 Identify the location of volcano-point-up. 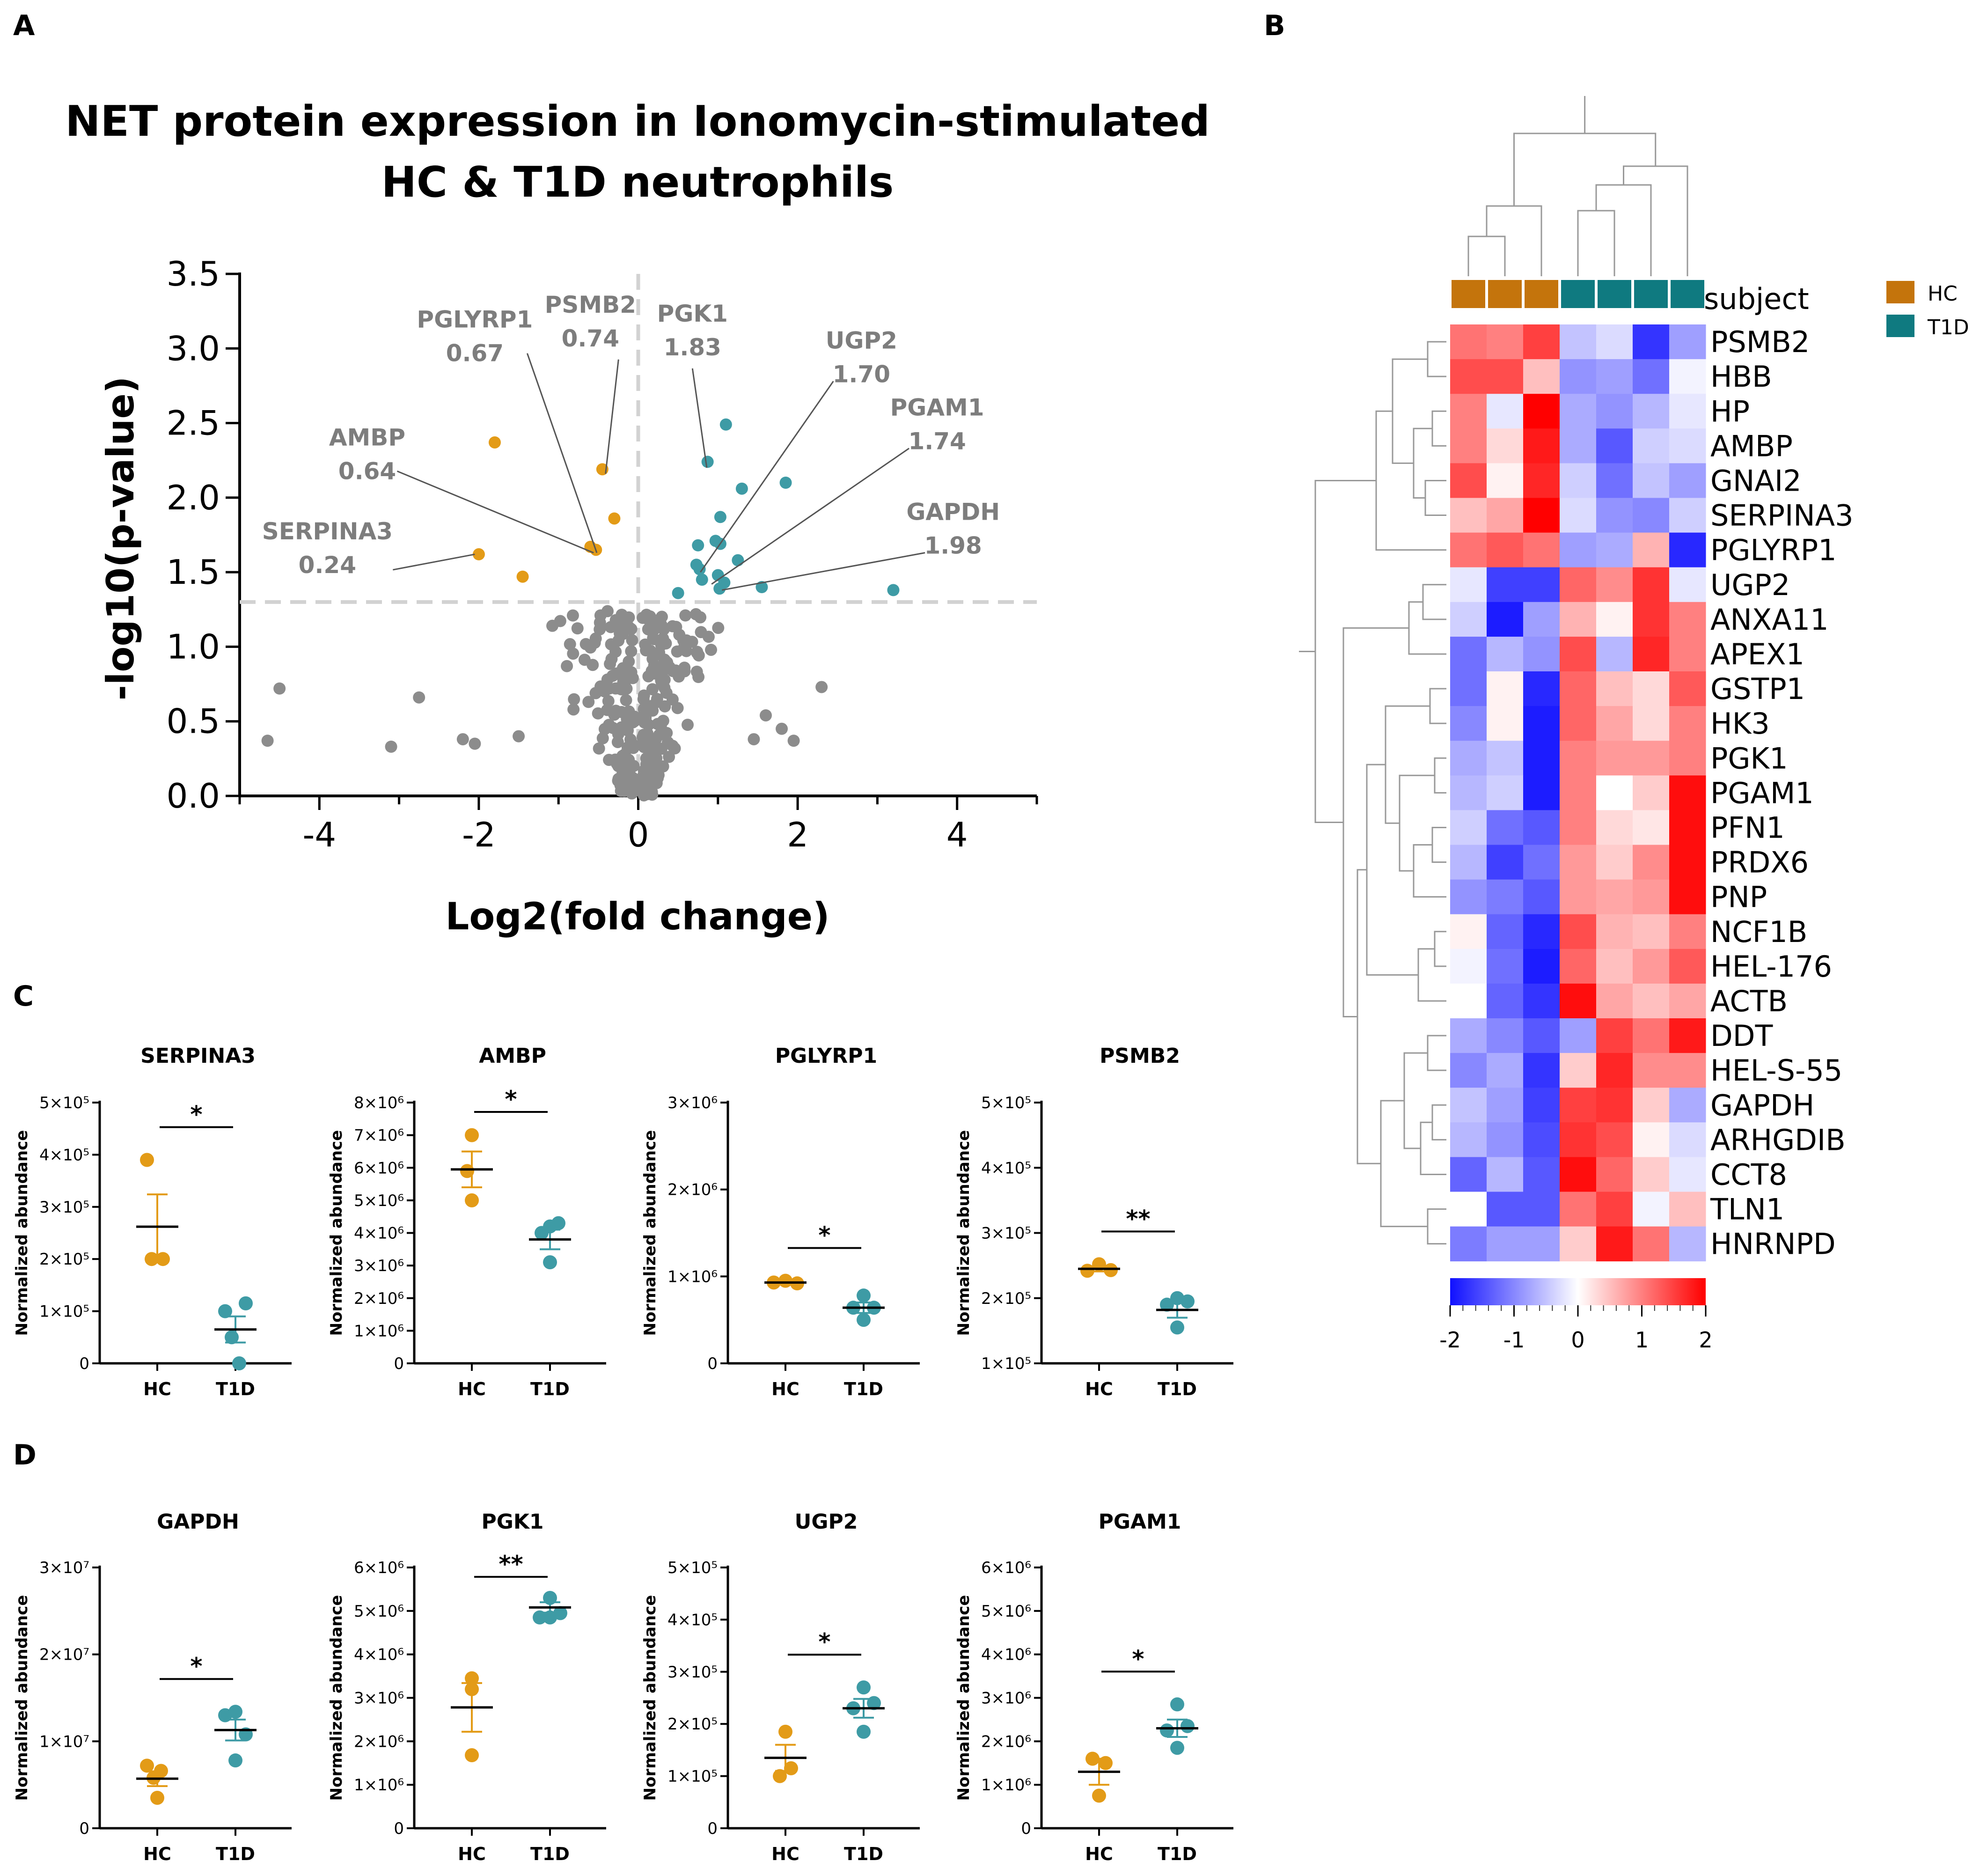
(720, 517).